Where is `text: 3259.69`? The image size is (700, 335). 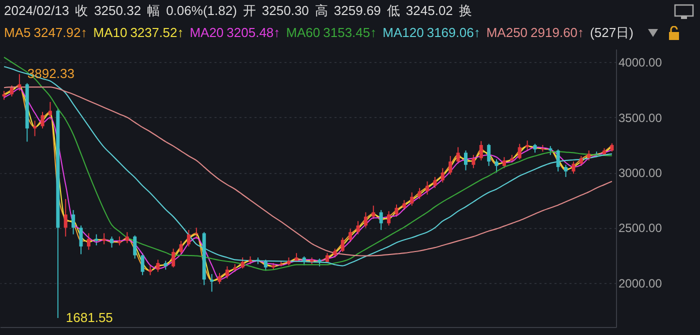
text: 3259.69 is located at coordinates (357, 10).